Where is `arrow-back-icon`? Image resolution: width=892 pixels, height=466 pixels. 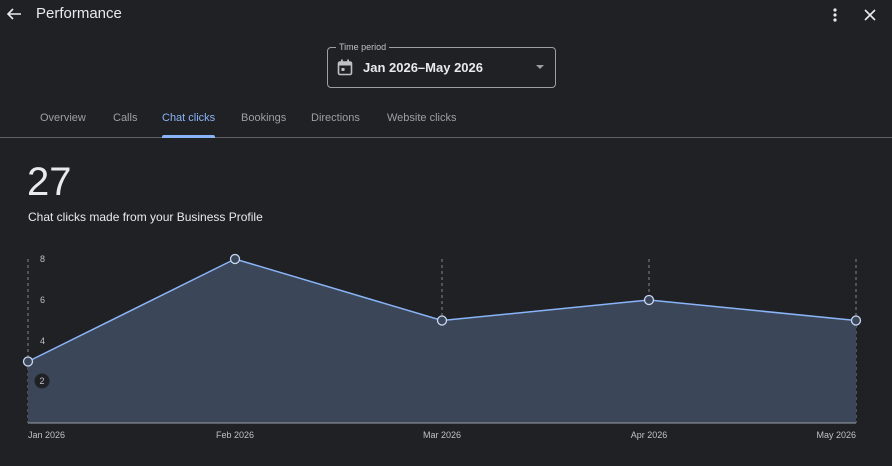 arrow-back-icon is located at coordinates (13, 14).